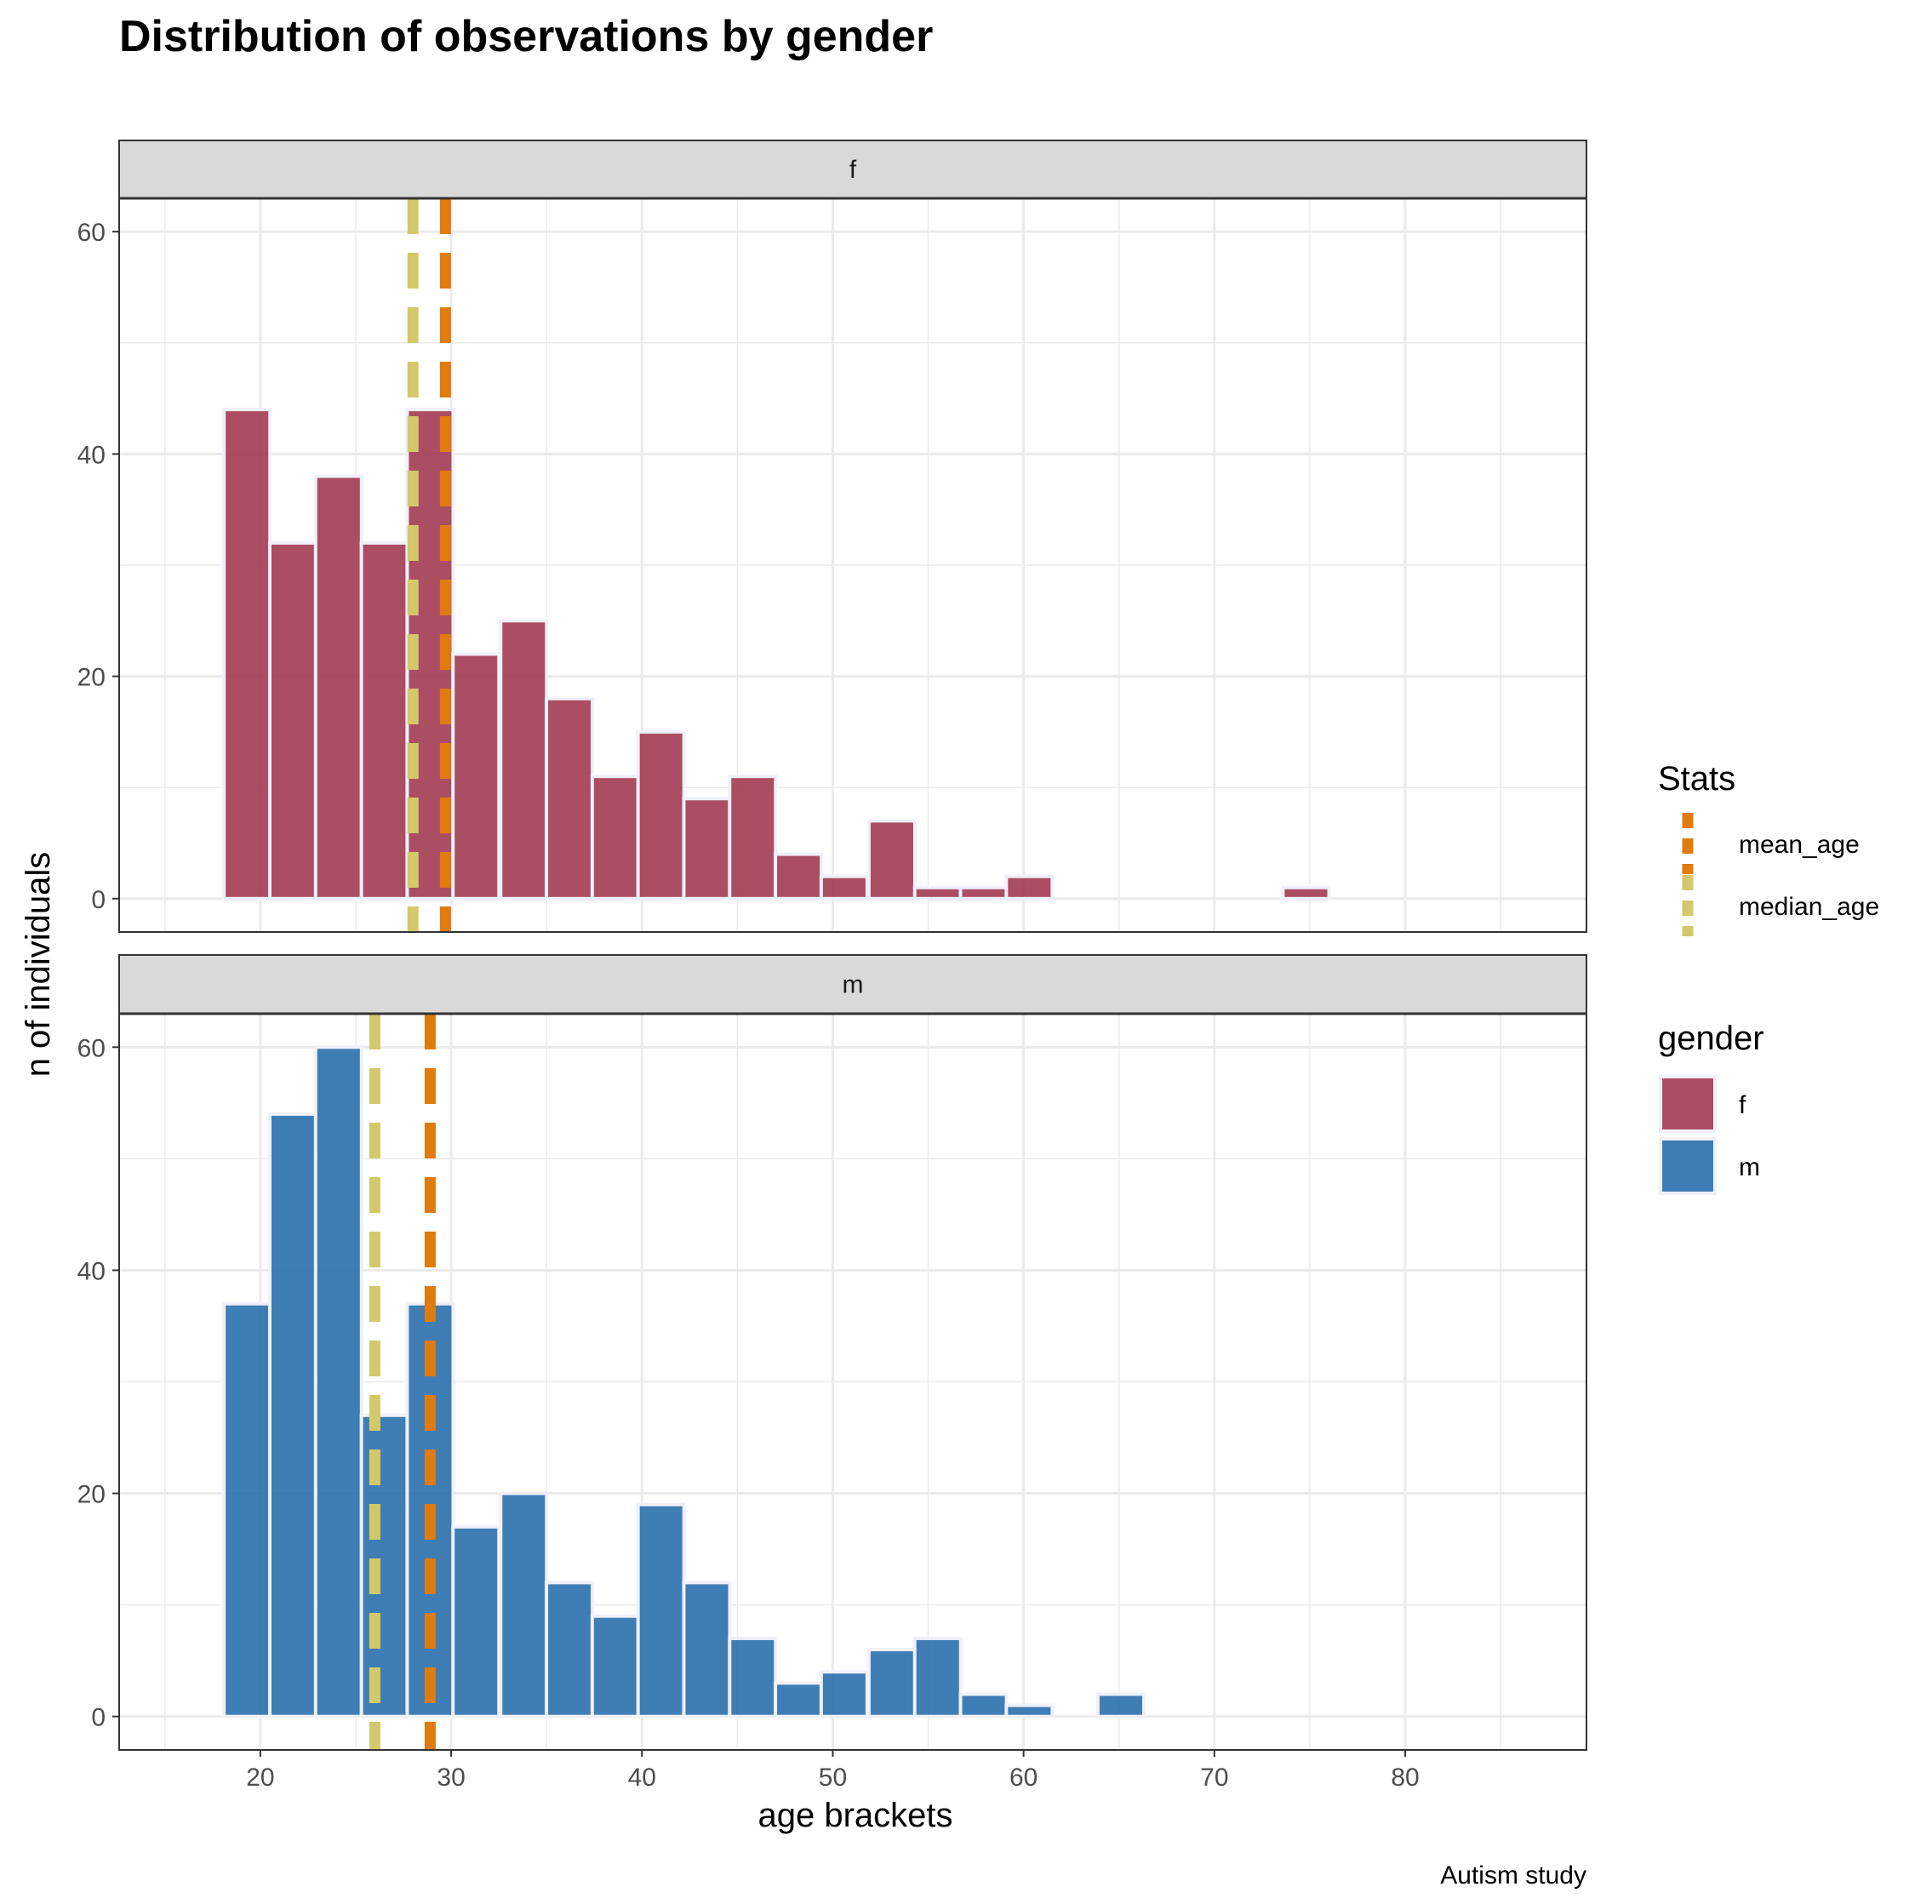 This screenshot has width=1932, height=1904. Describe the element at coordinates (1688, 1104) in the screenshot. I see `legend-key-gender-f` at that location.